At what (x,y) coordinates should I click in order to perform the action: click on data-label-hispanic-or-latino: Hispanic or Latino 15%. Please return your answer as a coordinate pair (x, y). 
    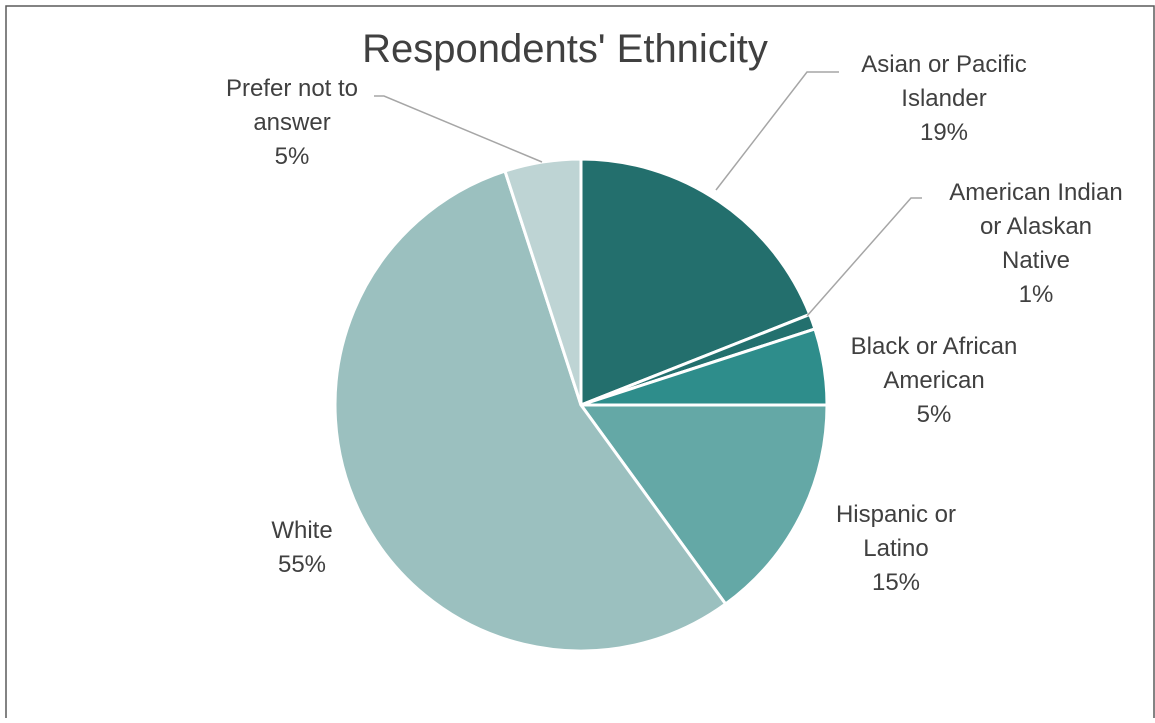
    Looking at the image, I should click on (896, 548).